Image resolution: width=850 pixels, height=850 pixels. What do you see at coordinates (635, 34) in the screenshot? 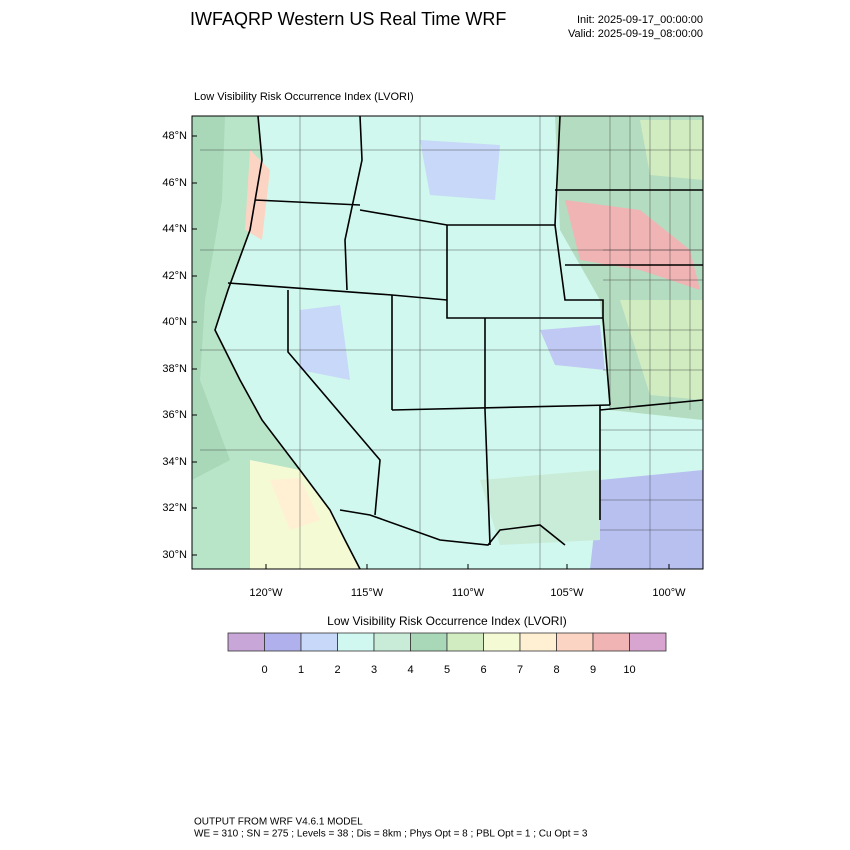
I see `valid-time: Valid: 2025-09-19_08:00:00` at bounding box center [635, 34].